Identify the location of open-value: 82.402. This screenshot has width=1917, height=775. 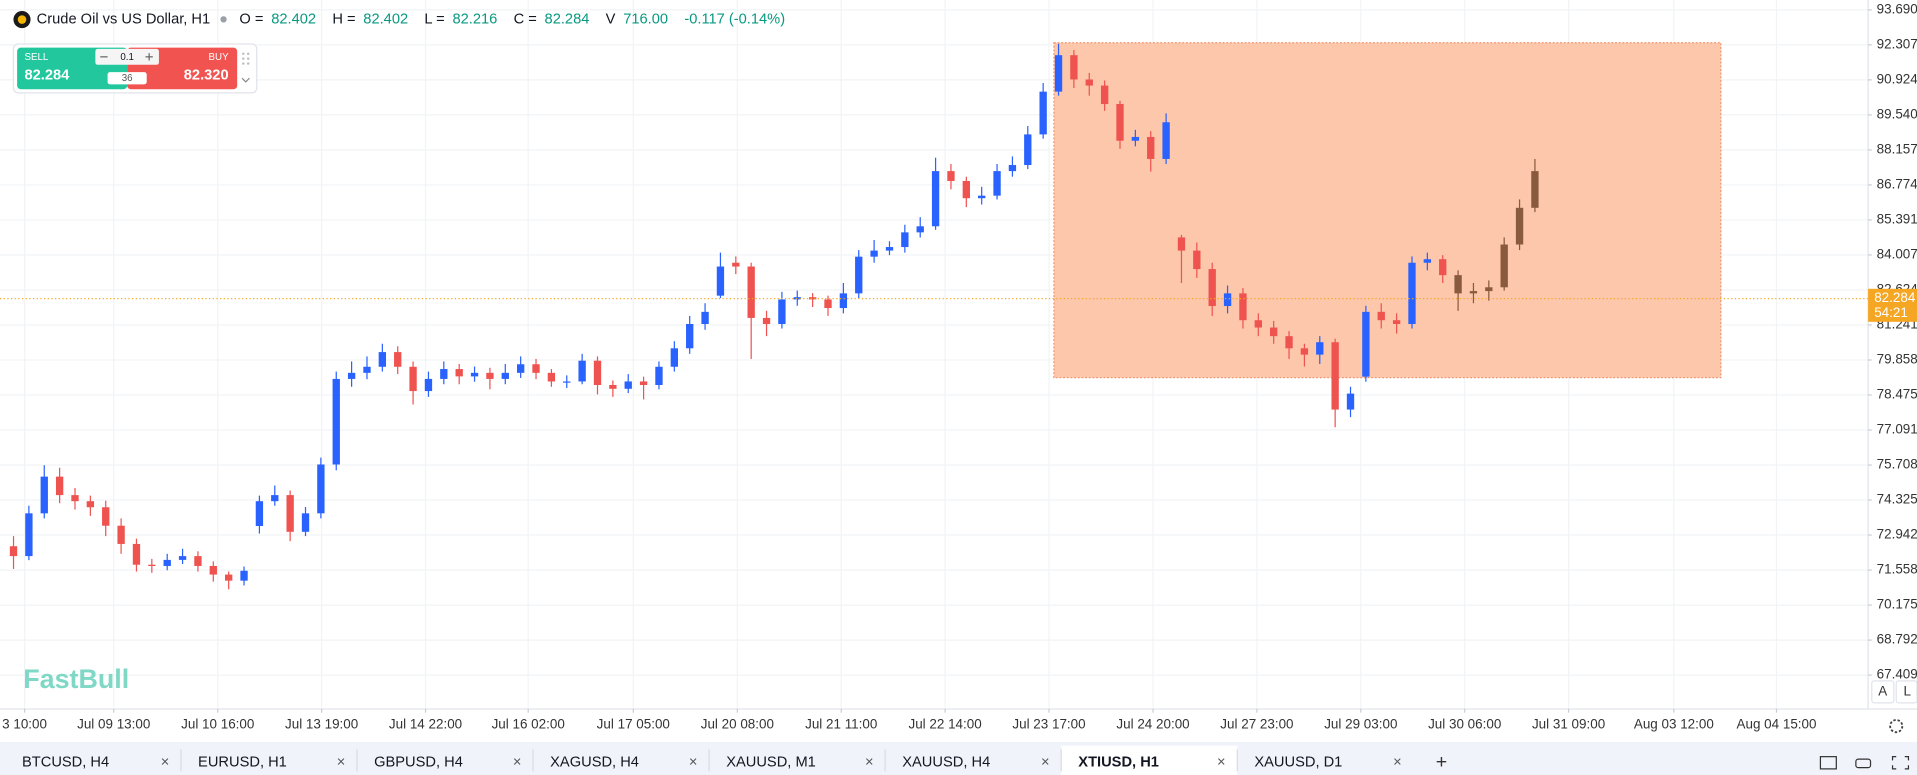
(293, 19).